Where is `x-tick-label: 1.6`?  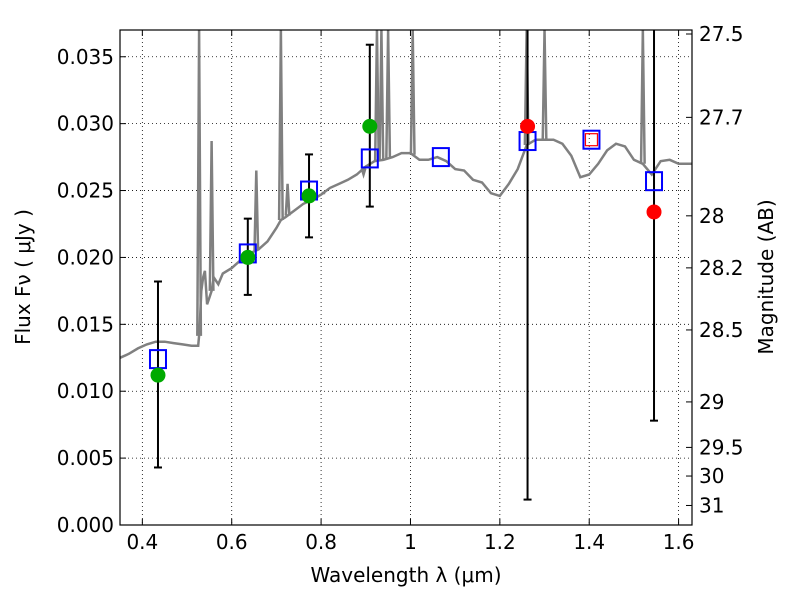
x-tick-label: 1.6 is located at coordinates (679, 542).